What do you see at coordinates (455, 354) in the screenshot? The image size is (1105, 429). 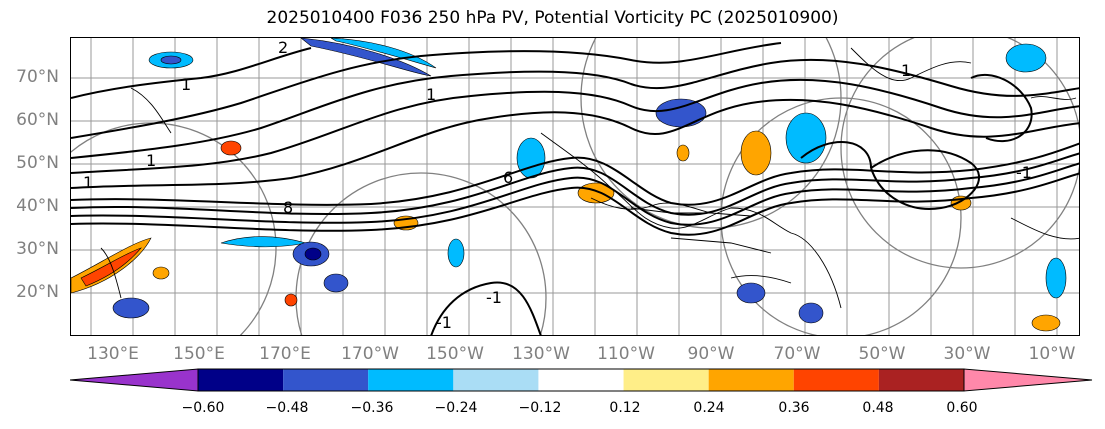 I see `lon-label: 150°W` at bounding box center [455, 354].